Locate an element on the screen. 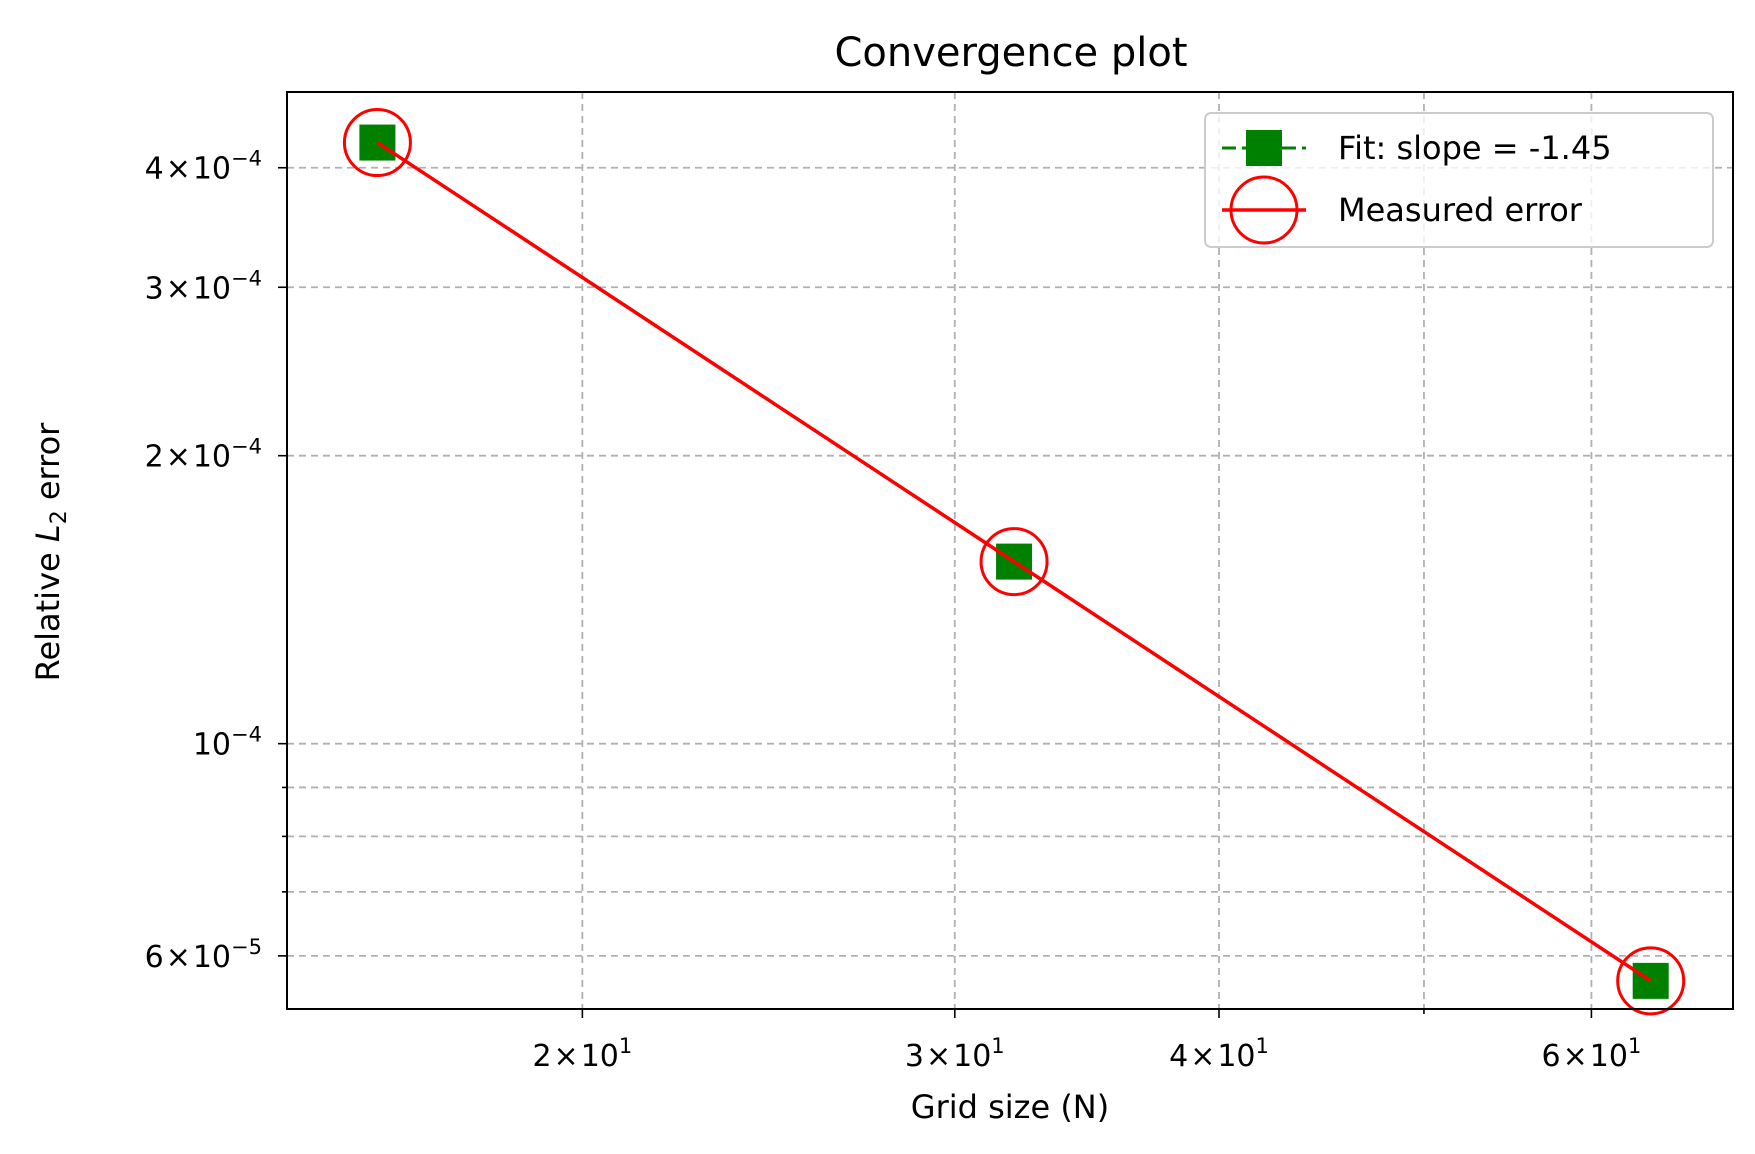 This screenshot has height=1154, width=1755. x-tick-label: 4×10¹ is located at coordinates (1219, 1054).